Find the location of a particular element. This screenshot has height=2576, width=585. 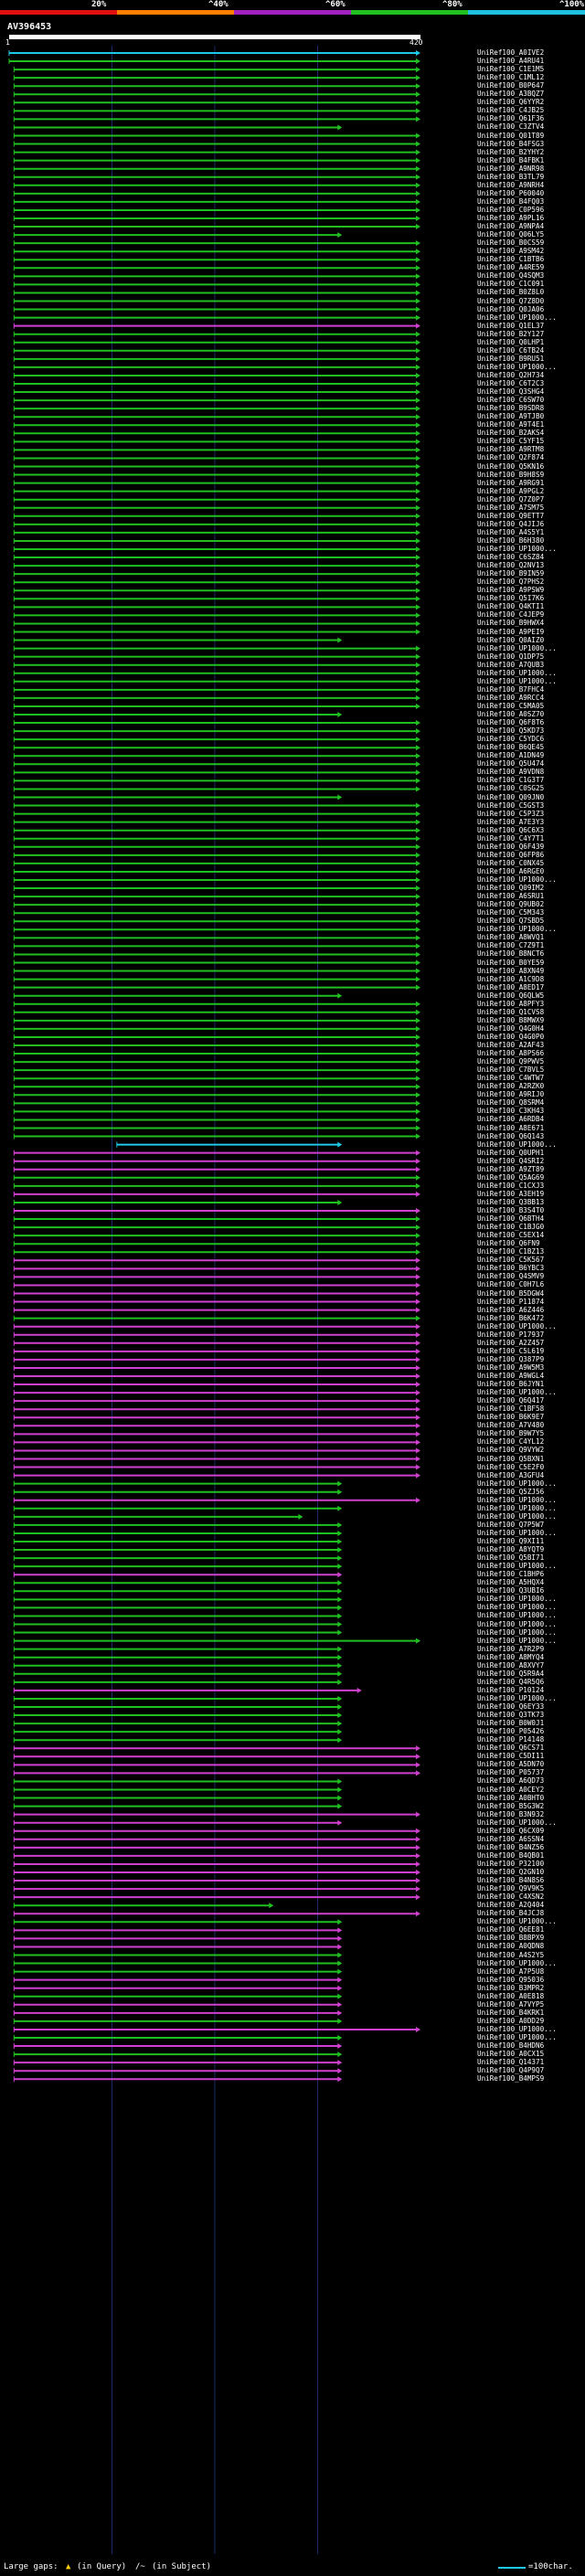

hit-label: UniRef100_A8PS66 is located at coordinates (511, 1053).